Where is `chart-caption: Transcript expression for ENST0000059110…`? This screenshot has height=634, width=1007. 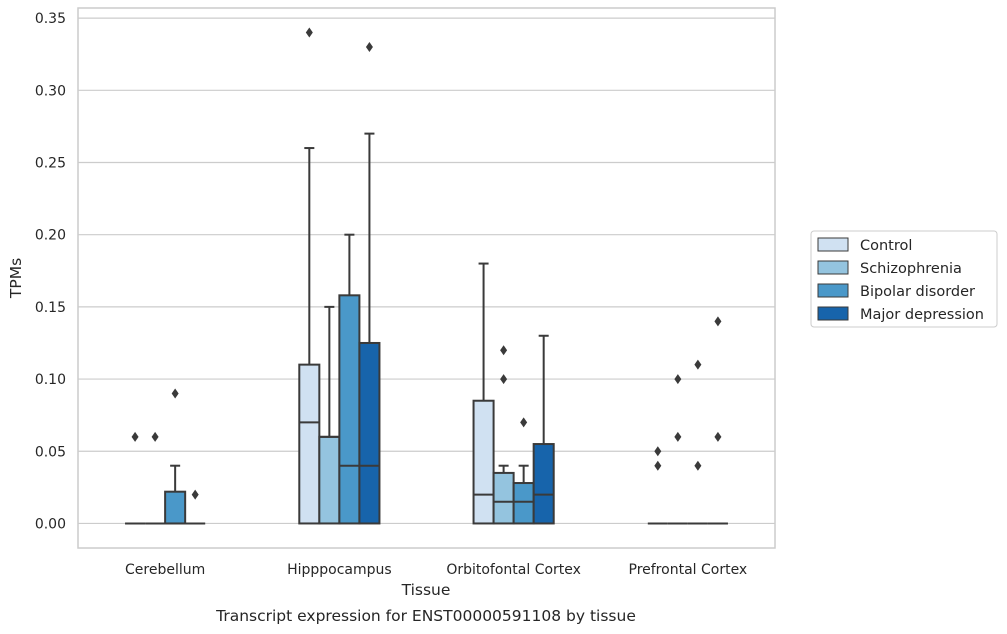 chart-caption: Transcript expression for ENST0000059110… is located at coordinates (425, 616).